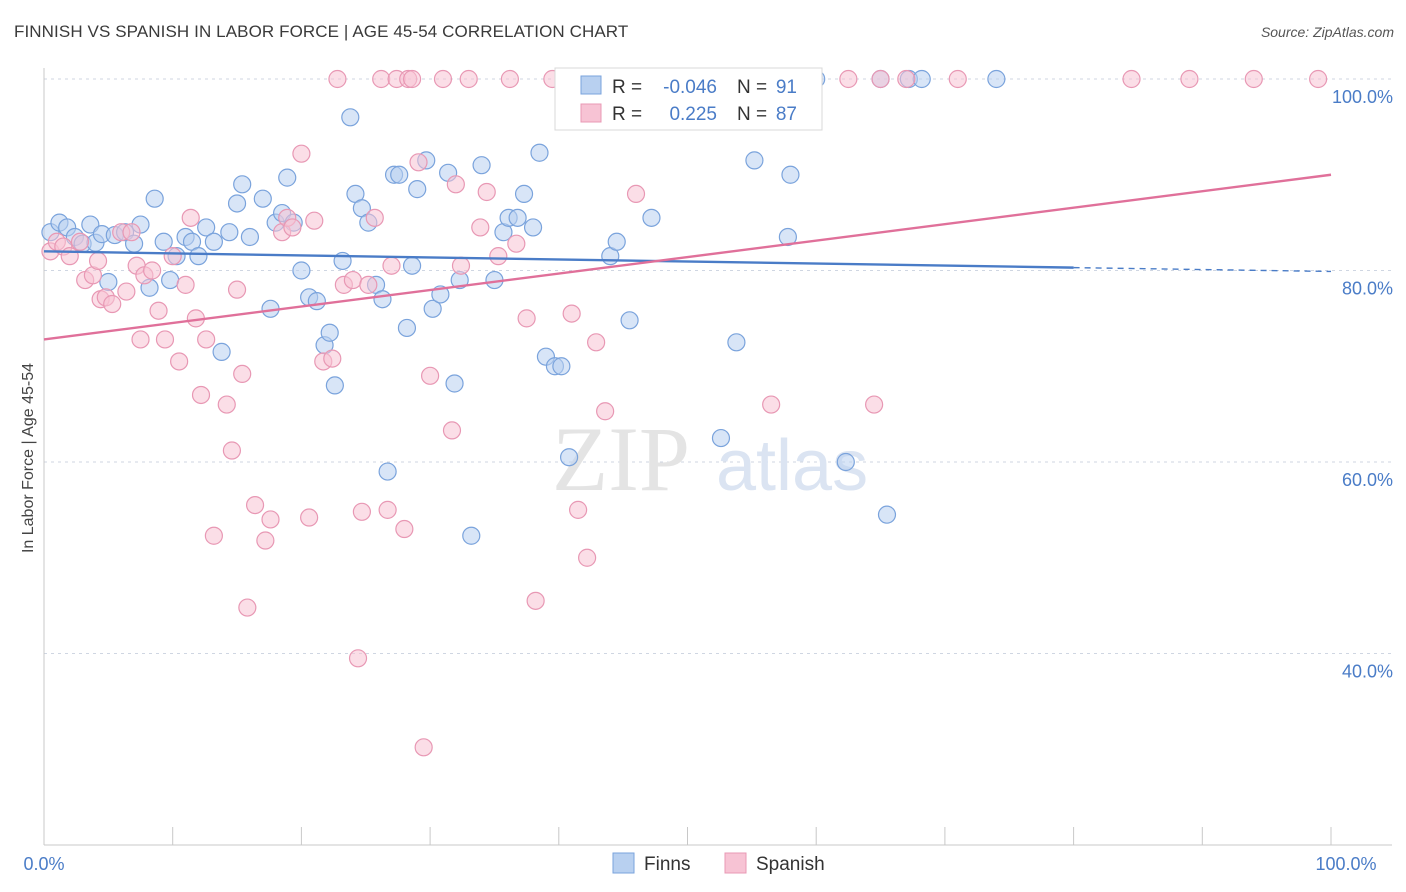 Image resolution: width=1406 pixels, height=892 pixels. I want to click on legend-label-spanish: Spanish, so click(790, 864).